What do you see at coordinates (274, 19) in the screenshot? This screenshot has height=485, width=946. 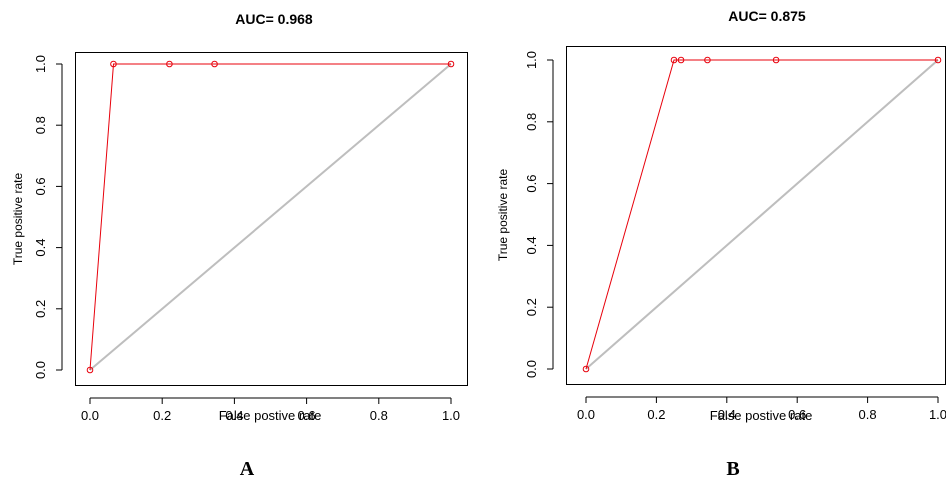 I see `chart-title: AUC= 0.968` at bounding box center [274, 19].